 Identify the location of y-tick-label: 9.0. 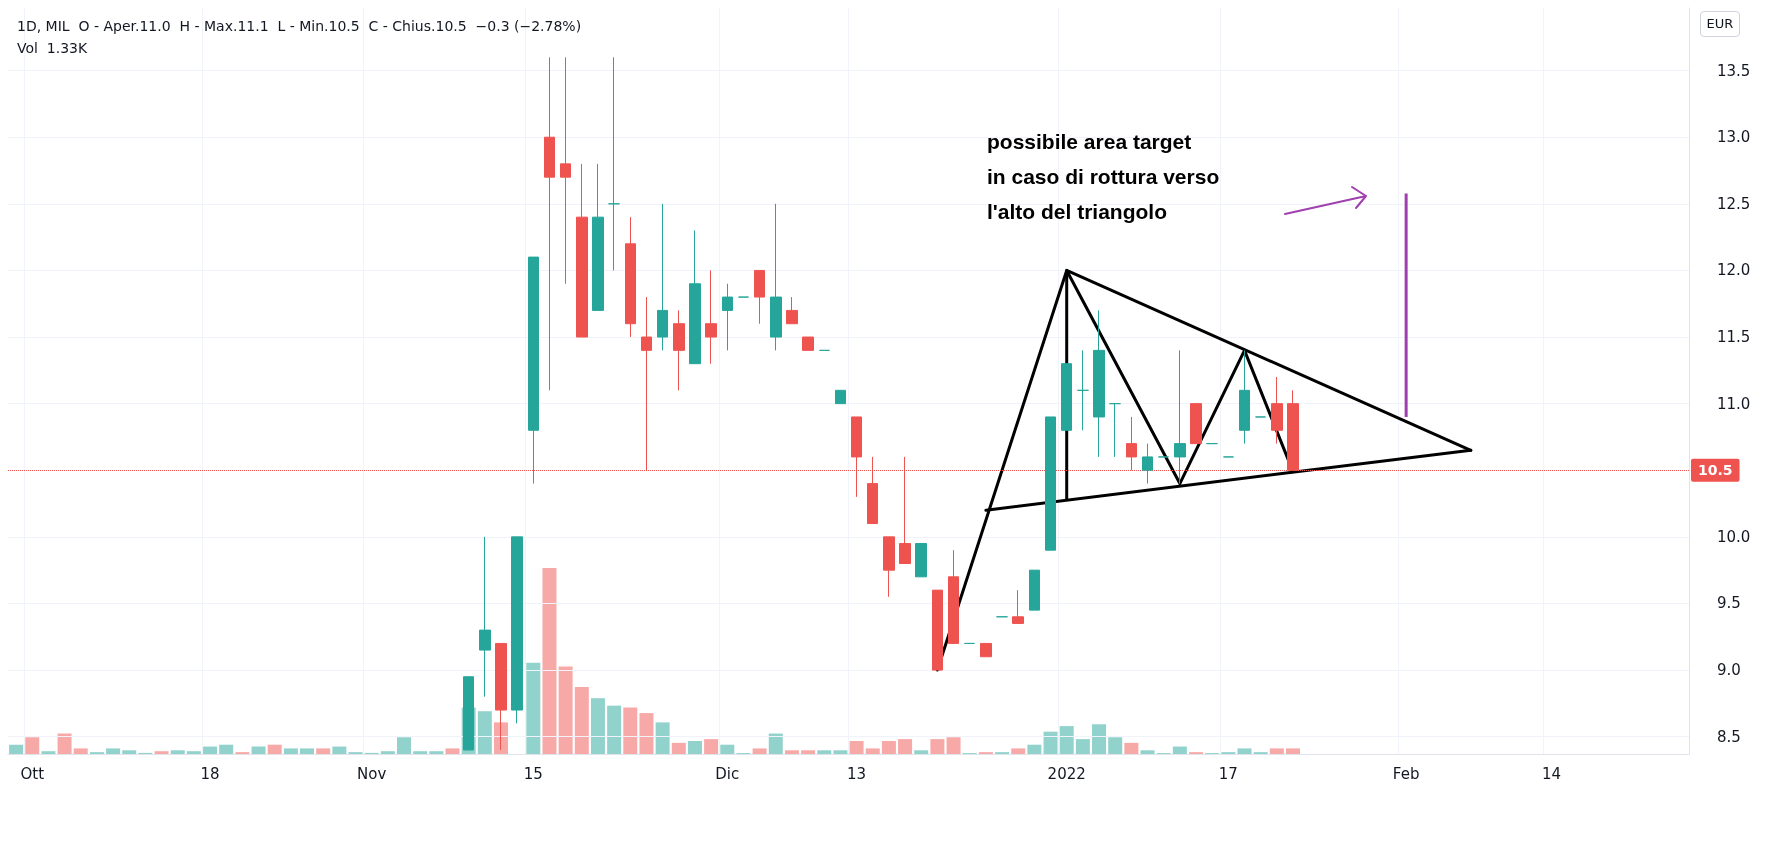
(1729, 670).